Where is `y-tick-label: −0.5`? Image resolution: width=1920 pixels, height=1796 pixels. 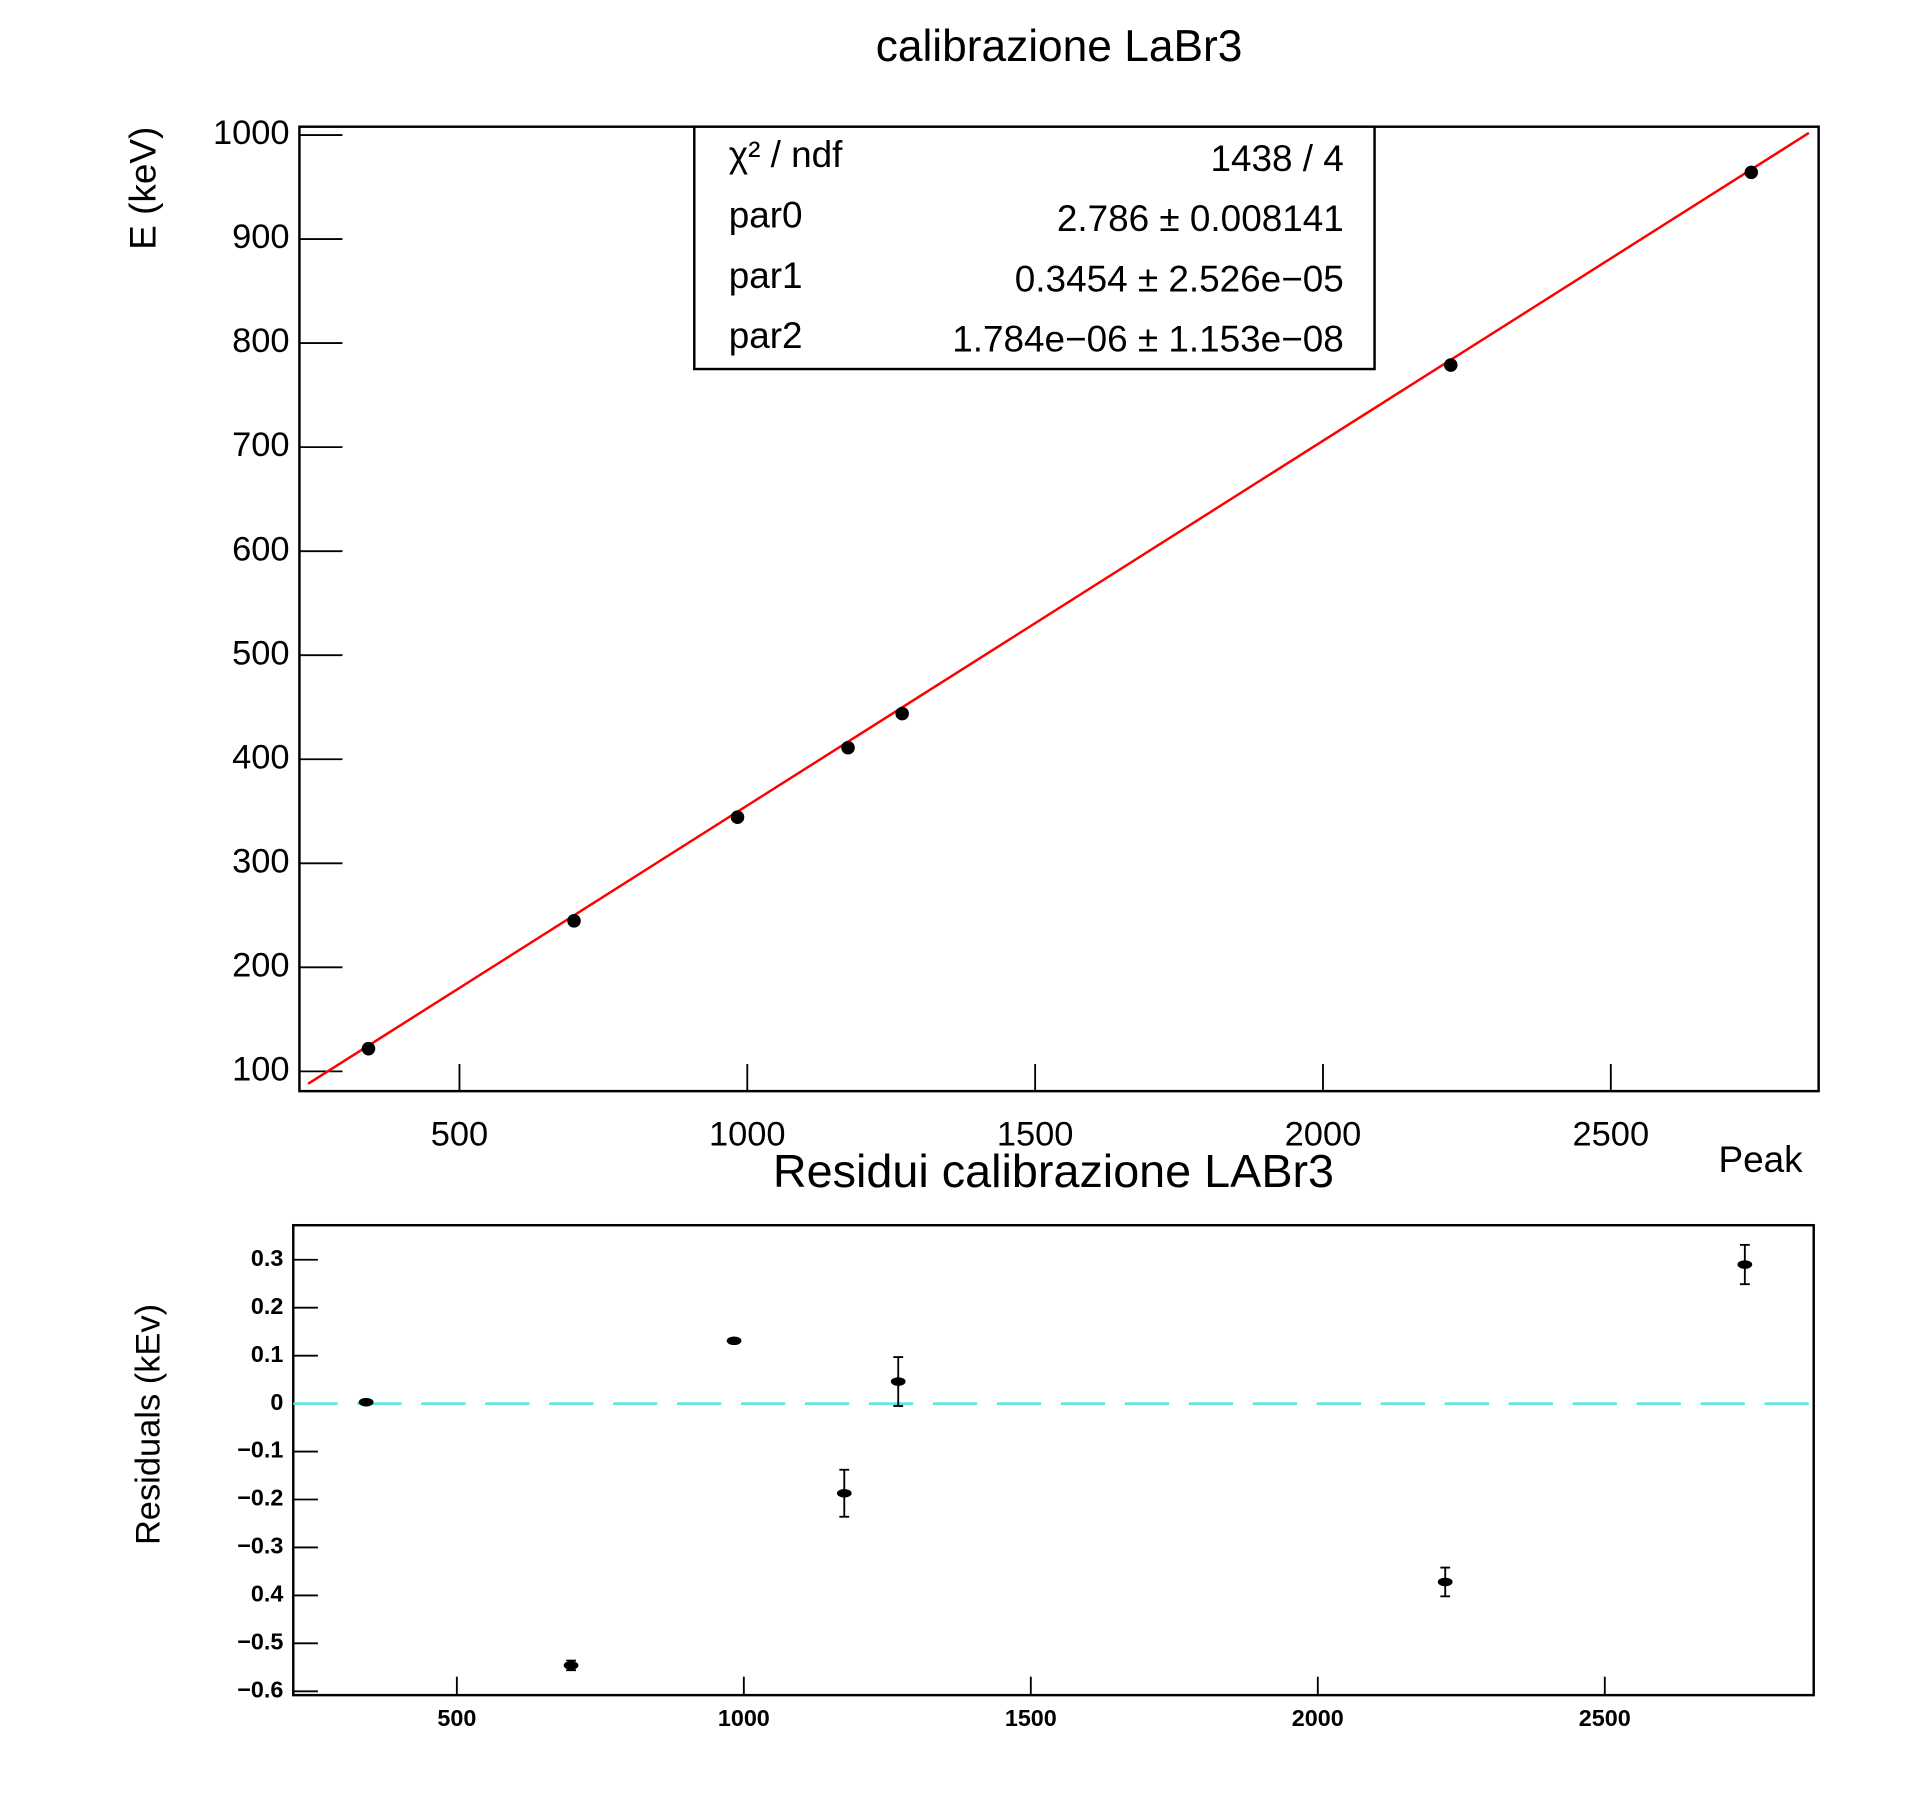
y-tick-label: −0.5 is located at coordinates (260, 1642).